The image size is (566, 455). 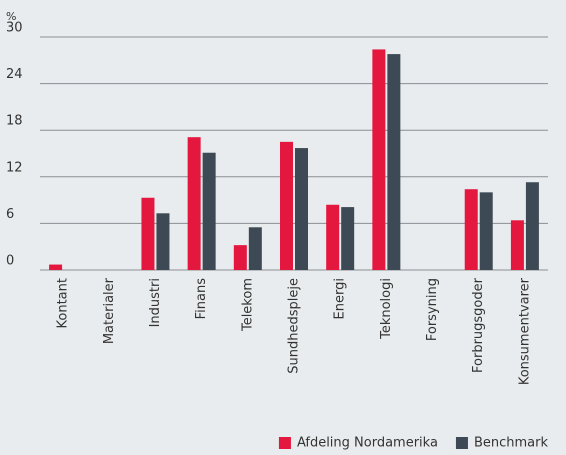 I want to click on legend-label: Afdeling Nordamerika, so click(x=367, y=443).